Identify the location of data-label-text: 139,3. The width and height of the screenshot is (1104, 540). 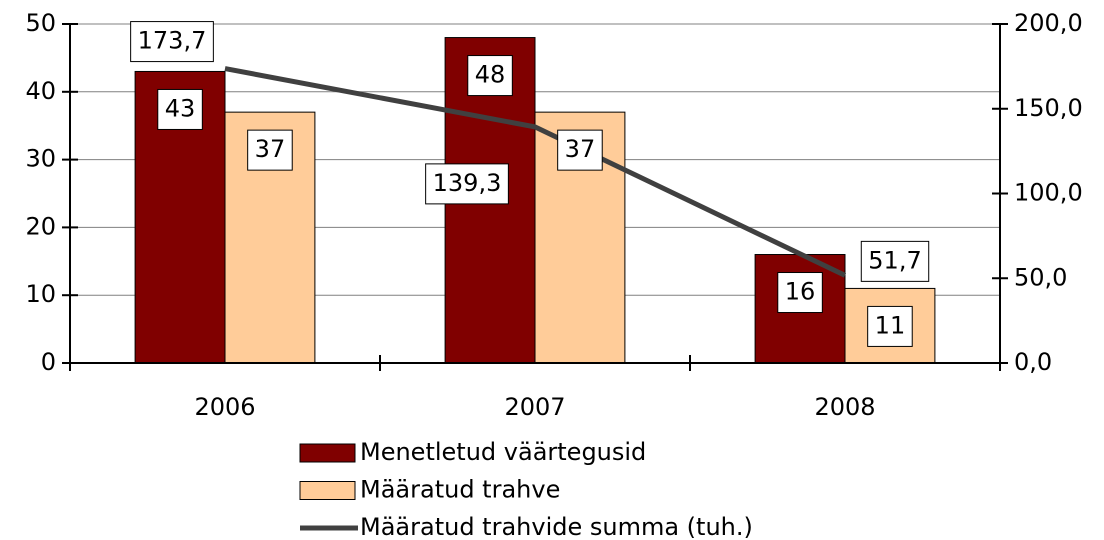
(467, 183).